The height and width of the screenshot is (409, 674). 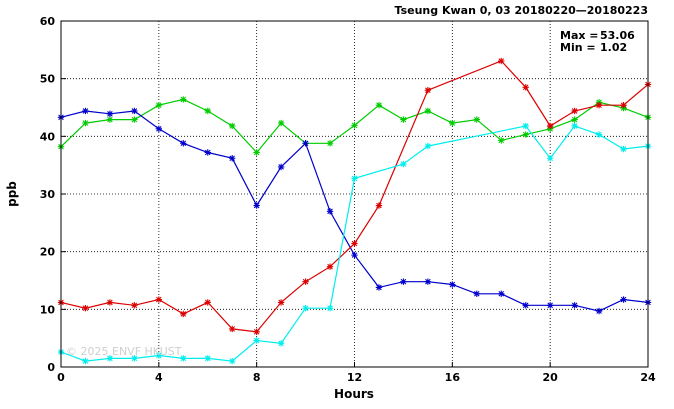 What do you see at coordinates (48, 136) in the screenshot?
I see `y-tick-label: 40` at bounding box center [48, 136].